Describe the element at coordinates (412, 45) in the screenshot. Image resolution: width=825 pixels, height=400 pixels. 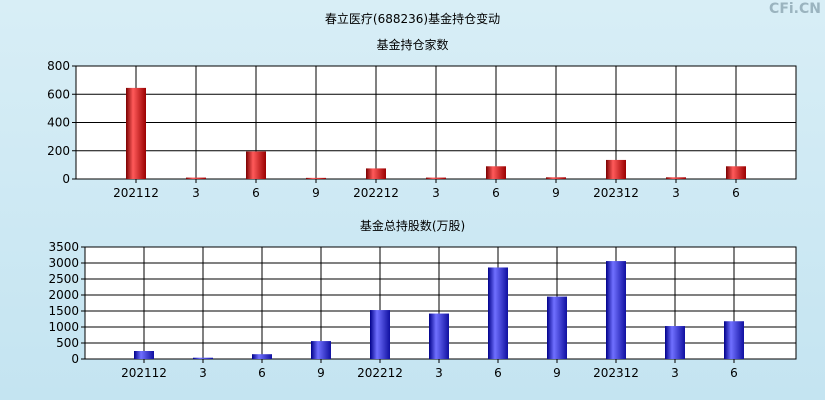
I see `chart1-title: 基金持仓家数` at that location.